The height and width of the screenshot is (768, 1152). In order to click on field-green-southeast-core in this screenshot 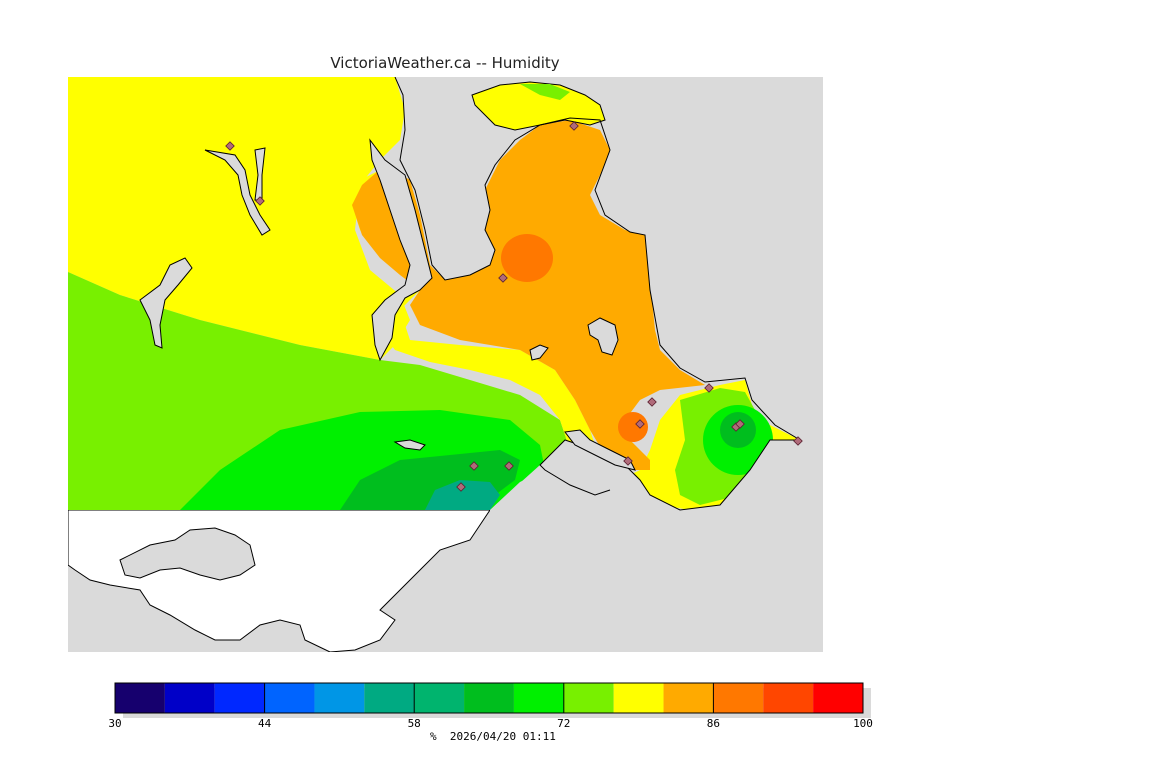, I will do `click(738, 430)`.